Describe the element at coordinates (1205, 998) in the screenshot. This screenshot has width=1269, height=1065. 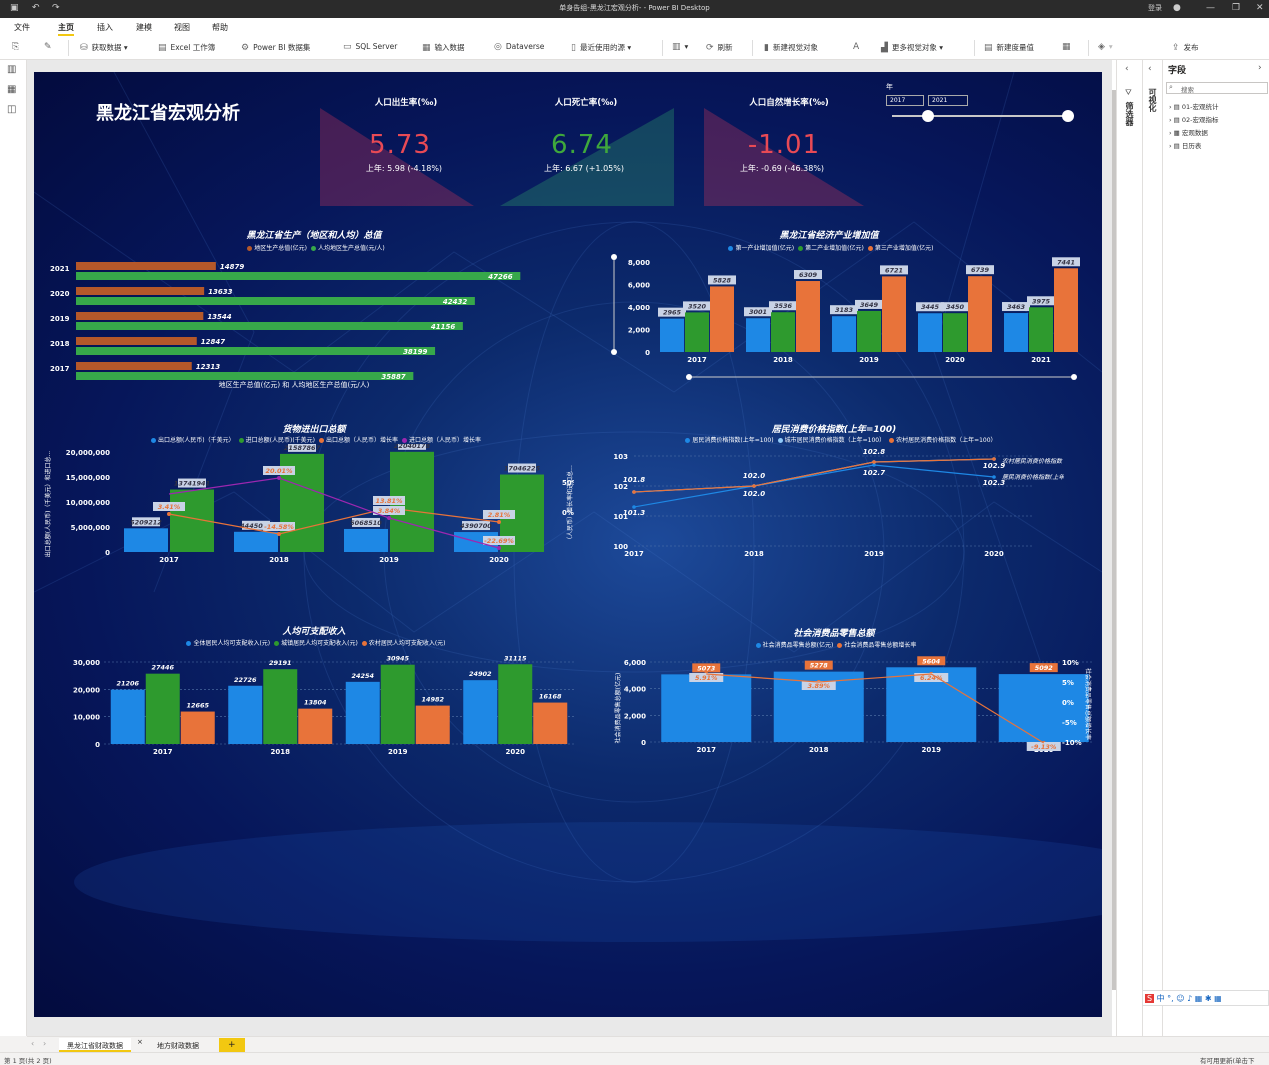
I see `ime-toolbar: S 中 °, ☺ ♪ ▦ ✱ ▦` at that location.